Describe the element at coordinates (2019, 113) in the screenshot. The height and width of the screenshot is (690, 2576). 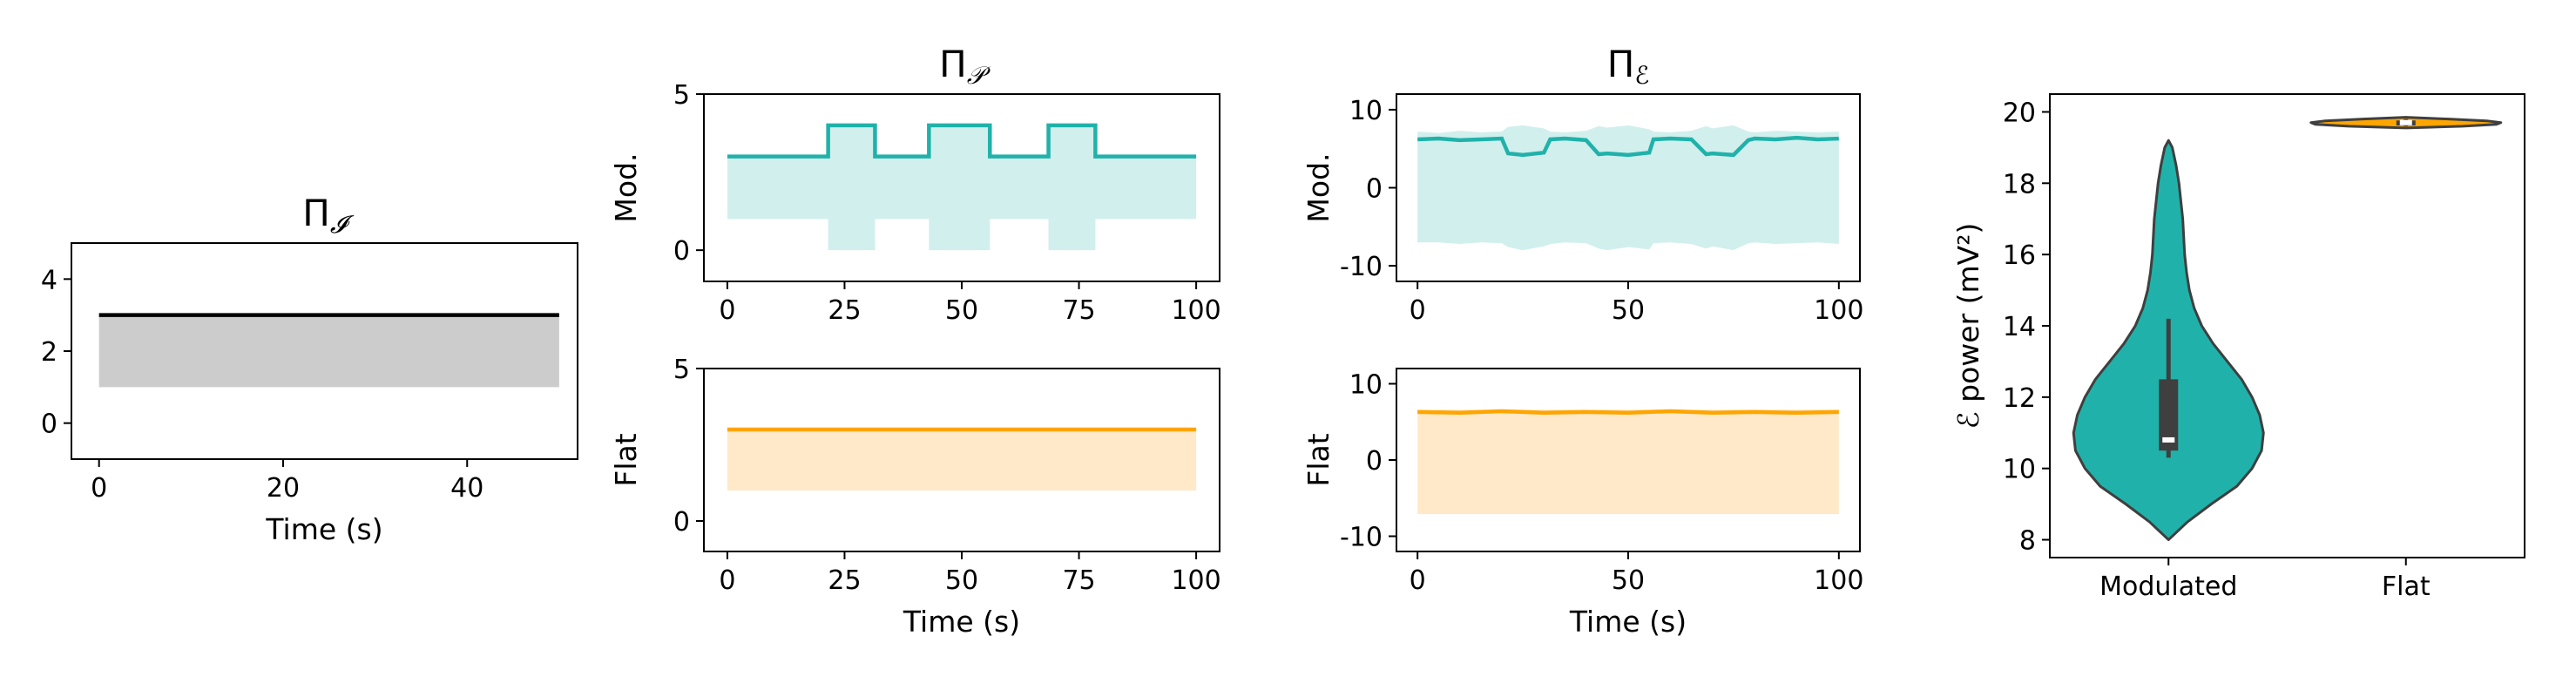
I see `y-tick-label: 20` at that location.